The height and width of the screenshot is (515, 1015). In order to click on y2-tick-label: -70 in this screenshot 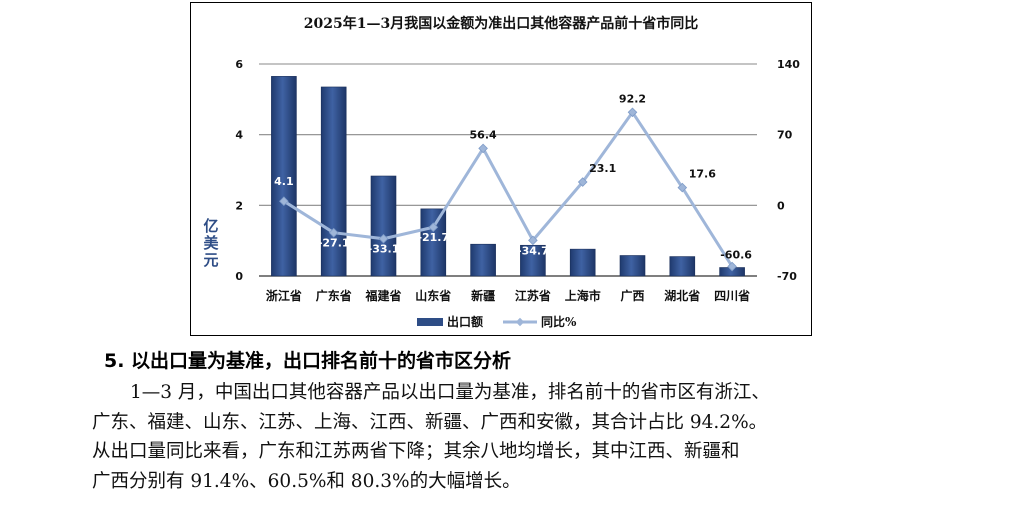, I will do `click(787, 276)`.